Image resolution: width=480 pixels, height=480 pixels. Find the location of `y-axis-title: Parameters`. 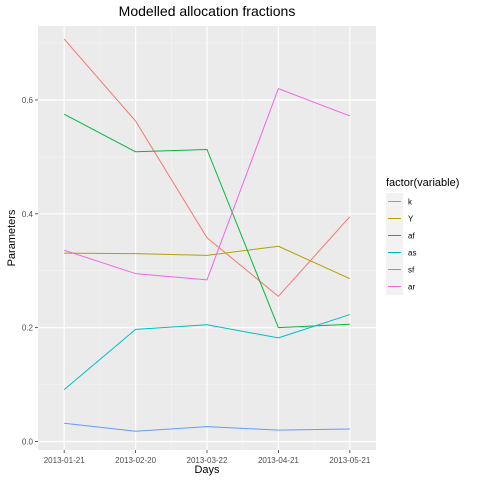

y-axis-title: Parameters is located at coordinates (12, 237).